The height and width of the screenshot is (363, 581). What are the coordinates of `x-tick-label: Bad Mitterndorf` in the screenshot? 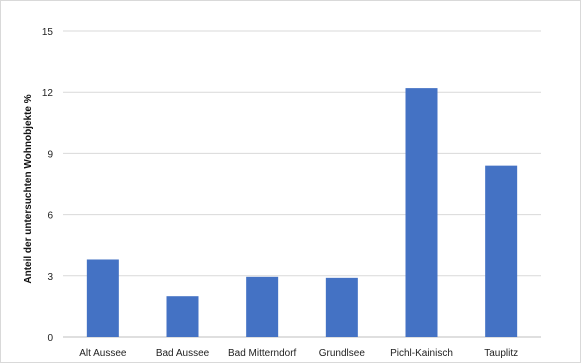 It's located at (262, 353).